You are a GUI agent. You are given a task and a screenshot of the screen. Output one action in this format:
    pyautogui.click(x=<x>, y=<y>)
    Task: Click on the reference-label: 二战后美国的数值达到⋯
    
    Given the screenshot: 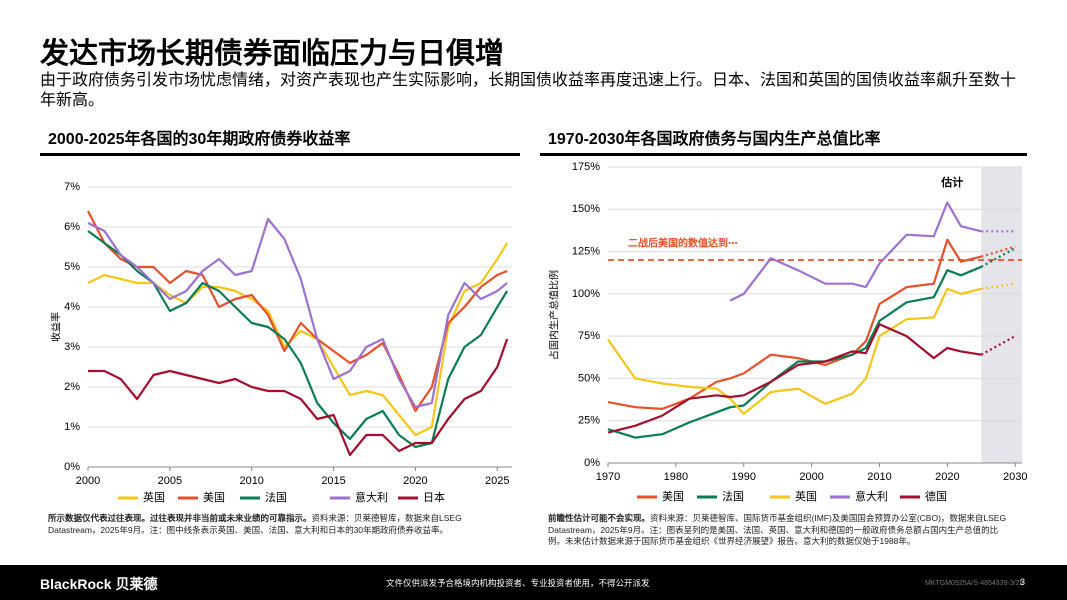 What is the action you would take?
    pyautogui.click(x=683, y=243)
    